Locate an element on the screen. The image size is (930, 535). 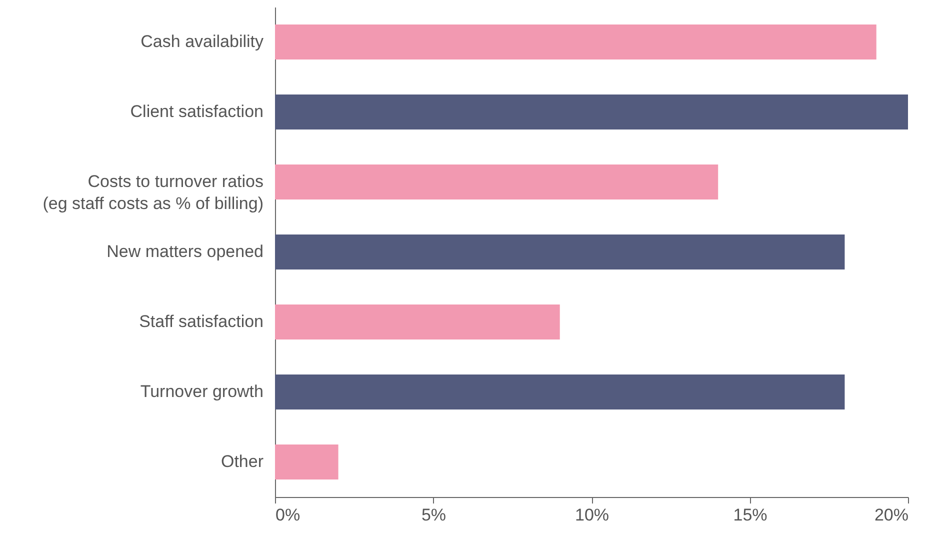
x-tick-label: 5% is located at coordinates (433, 515).